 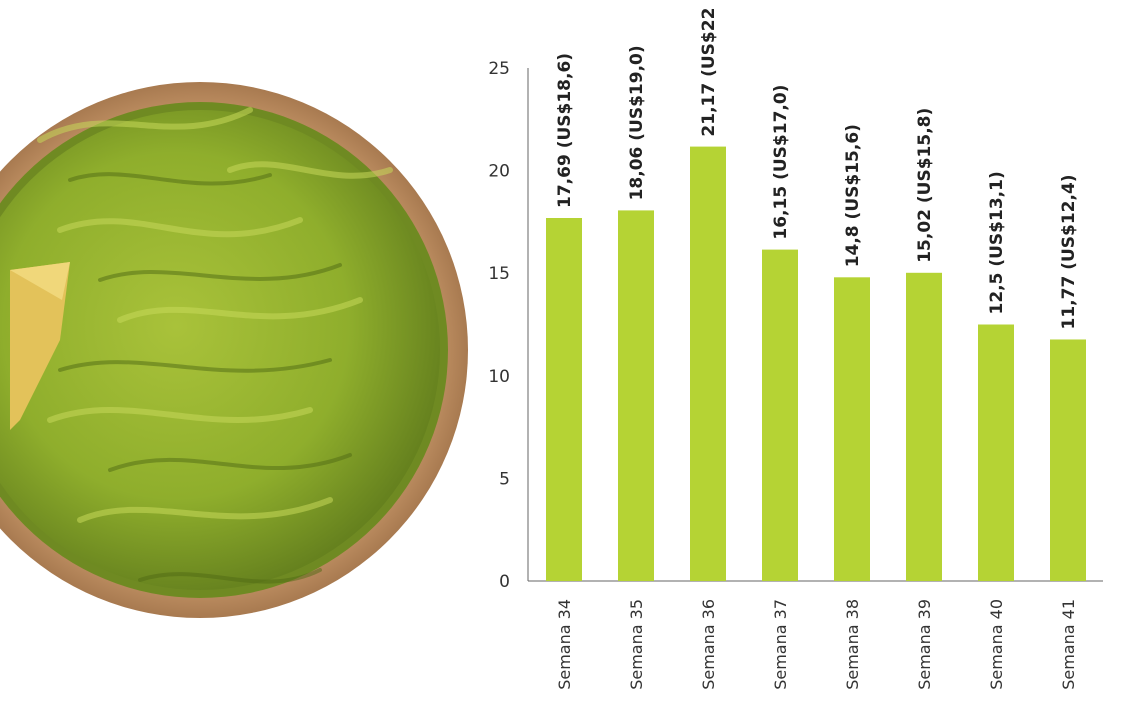 What do you see at coordinates (925, 185) in the screenshot?
I see `data-label: 15,02 (US$15,8)` at bounding box center [925, 185].